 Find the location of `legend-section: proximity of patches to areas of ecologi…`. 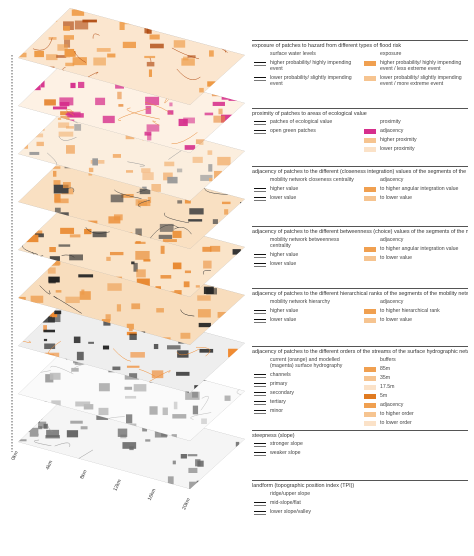

legend-section: proximity of patches to areas of ecologi… is located at coordinates (360, 136).